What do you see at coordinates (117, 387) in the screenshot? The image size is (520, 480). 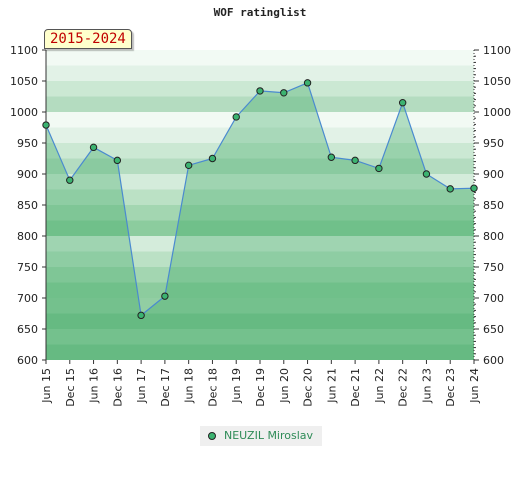 I see `x-tick-label: Dec 16` at bounding box center [117, 387].